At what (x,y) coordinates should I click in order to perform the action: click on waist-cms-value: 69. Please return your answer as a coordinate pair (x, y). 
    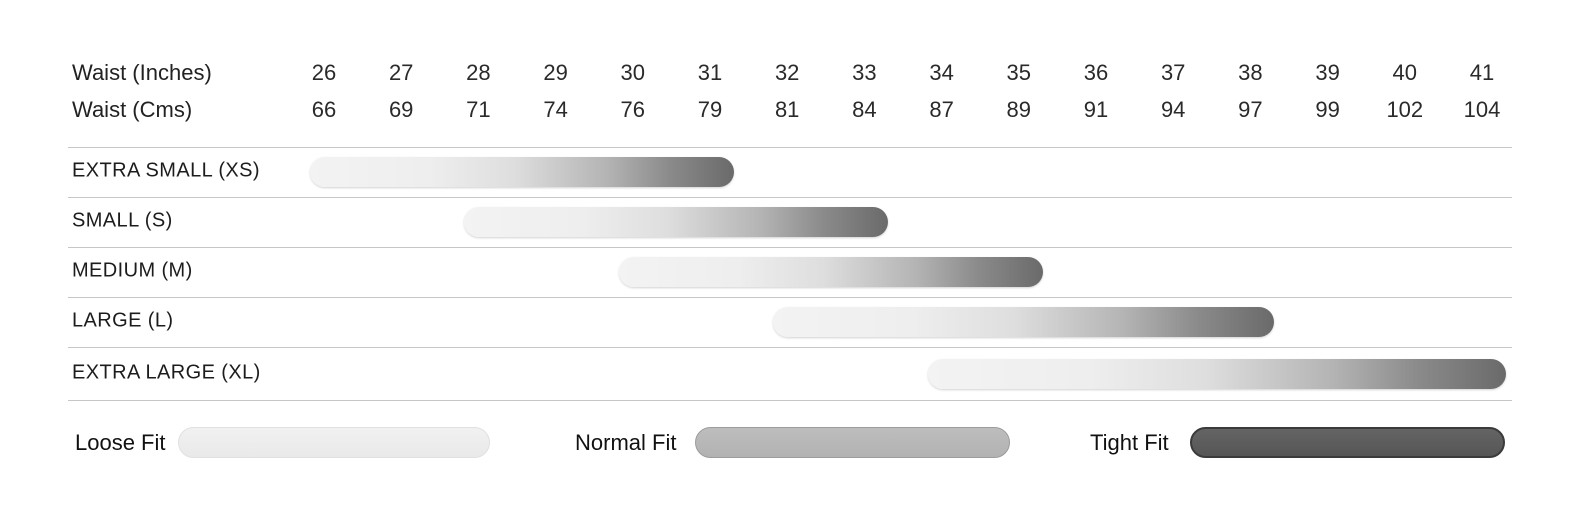
    Looking at the image, I should click on (401, 109).